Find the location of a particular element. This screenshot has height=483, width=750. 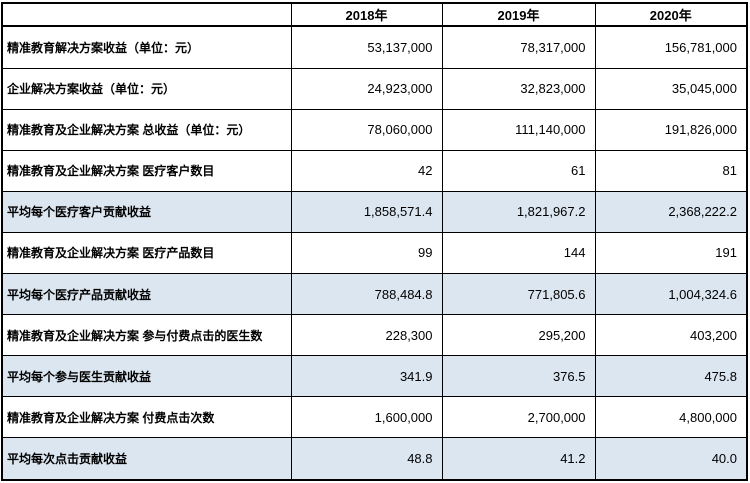

table-row: 精准教育及企业解决方案 医疗客户数目 42 61 81 is located at coordinates (374, 170).